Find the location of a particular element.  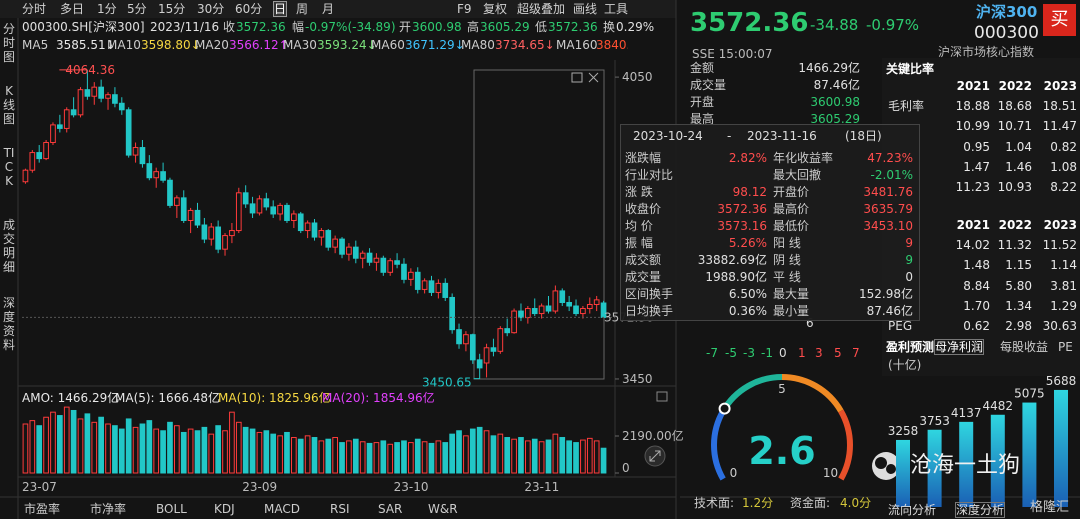

forecast-tab: PE is located at coordinates (1065, 347).